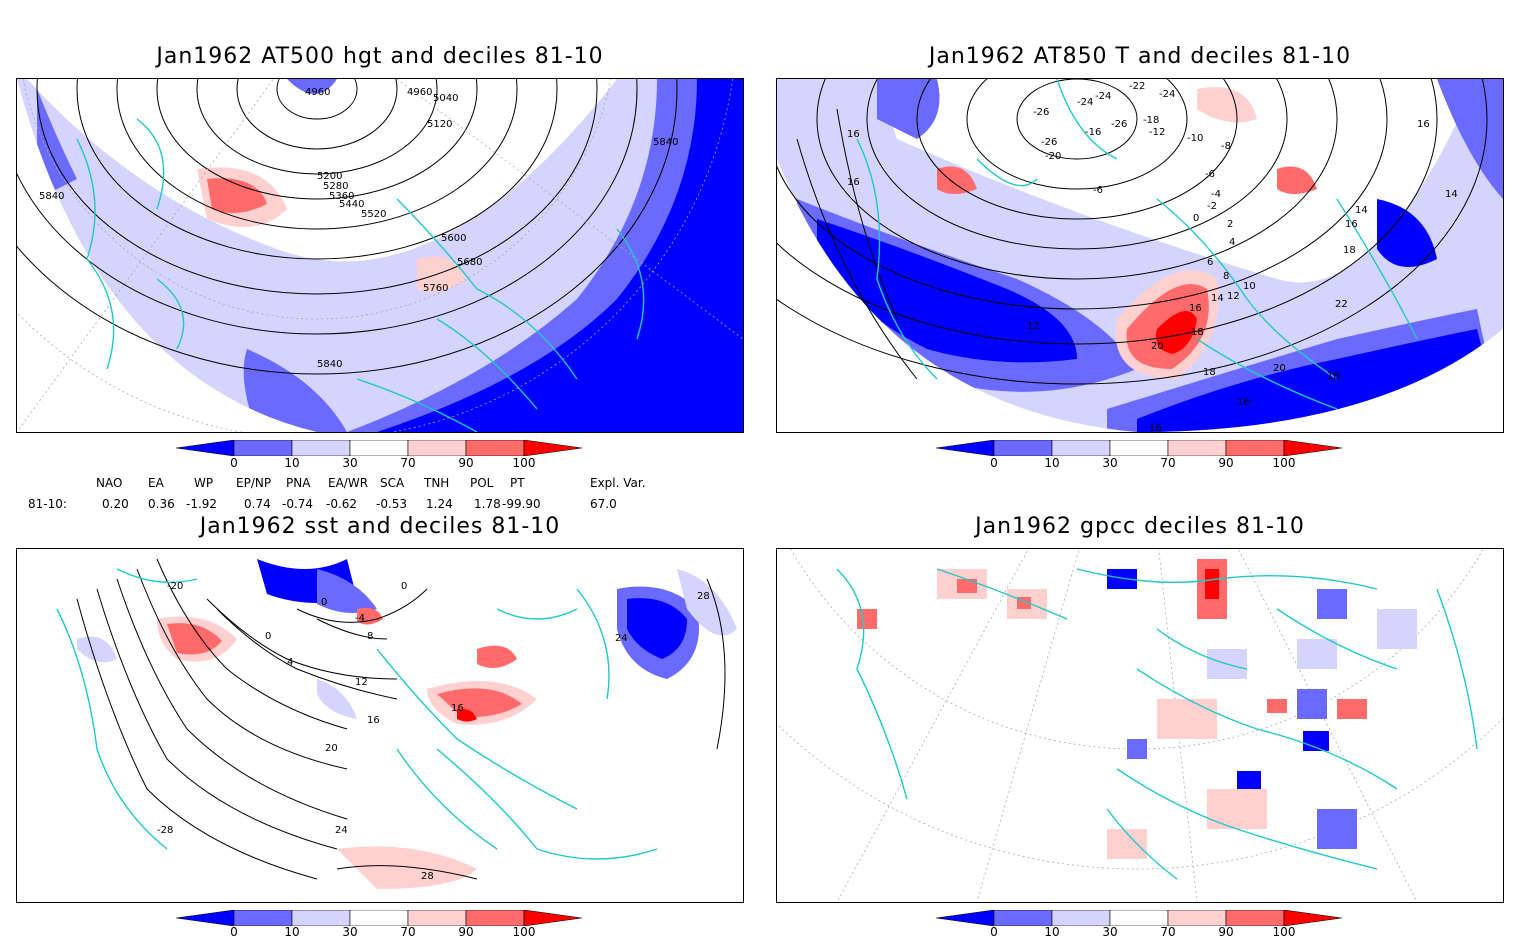 The width and height of the screenshot is (1520, 940). I want to click on contour-label: 5840, so click(665, 142).